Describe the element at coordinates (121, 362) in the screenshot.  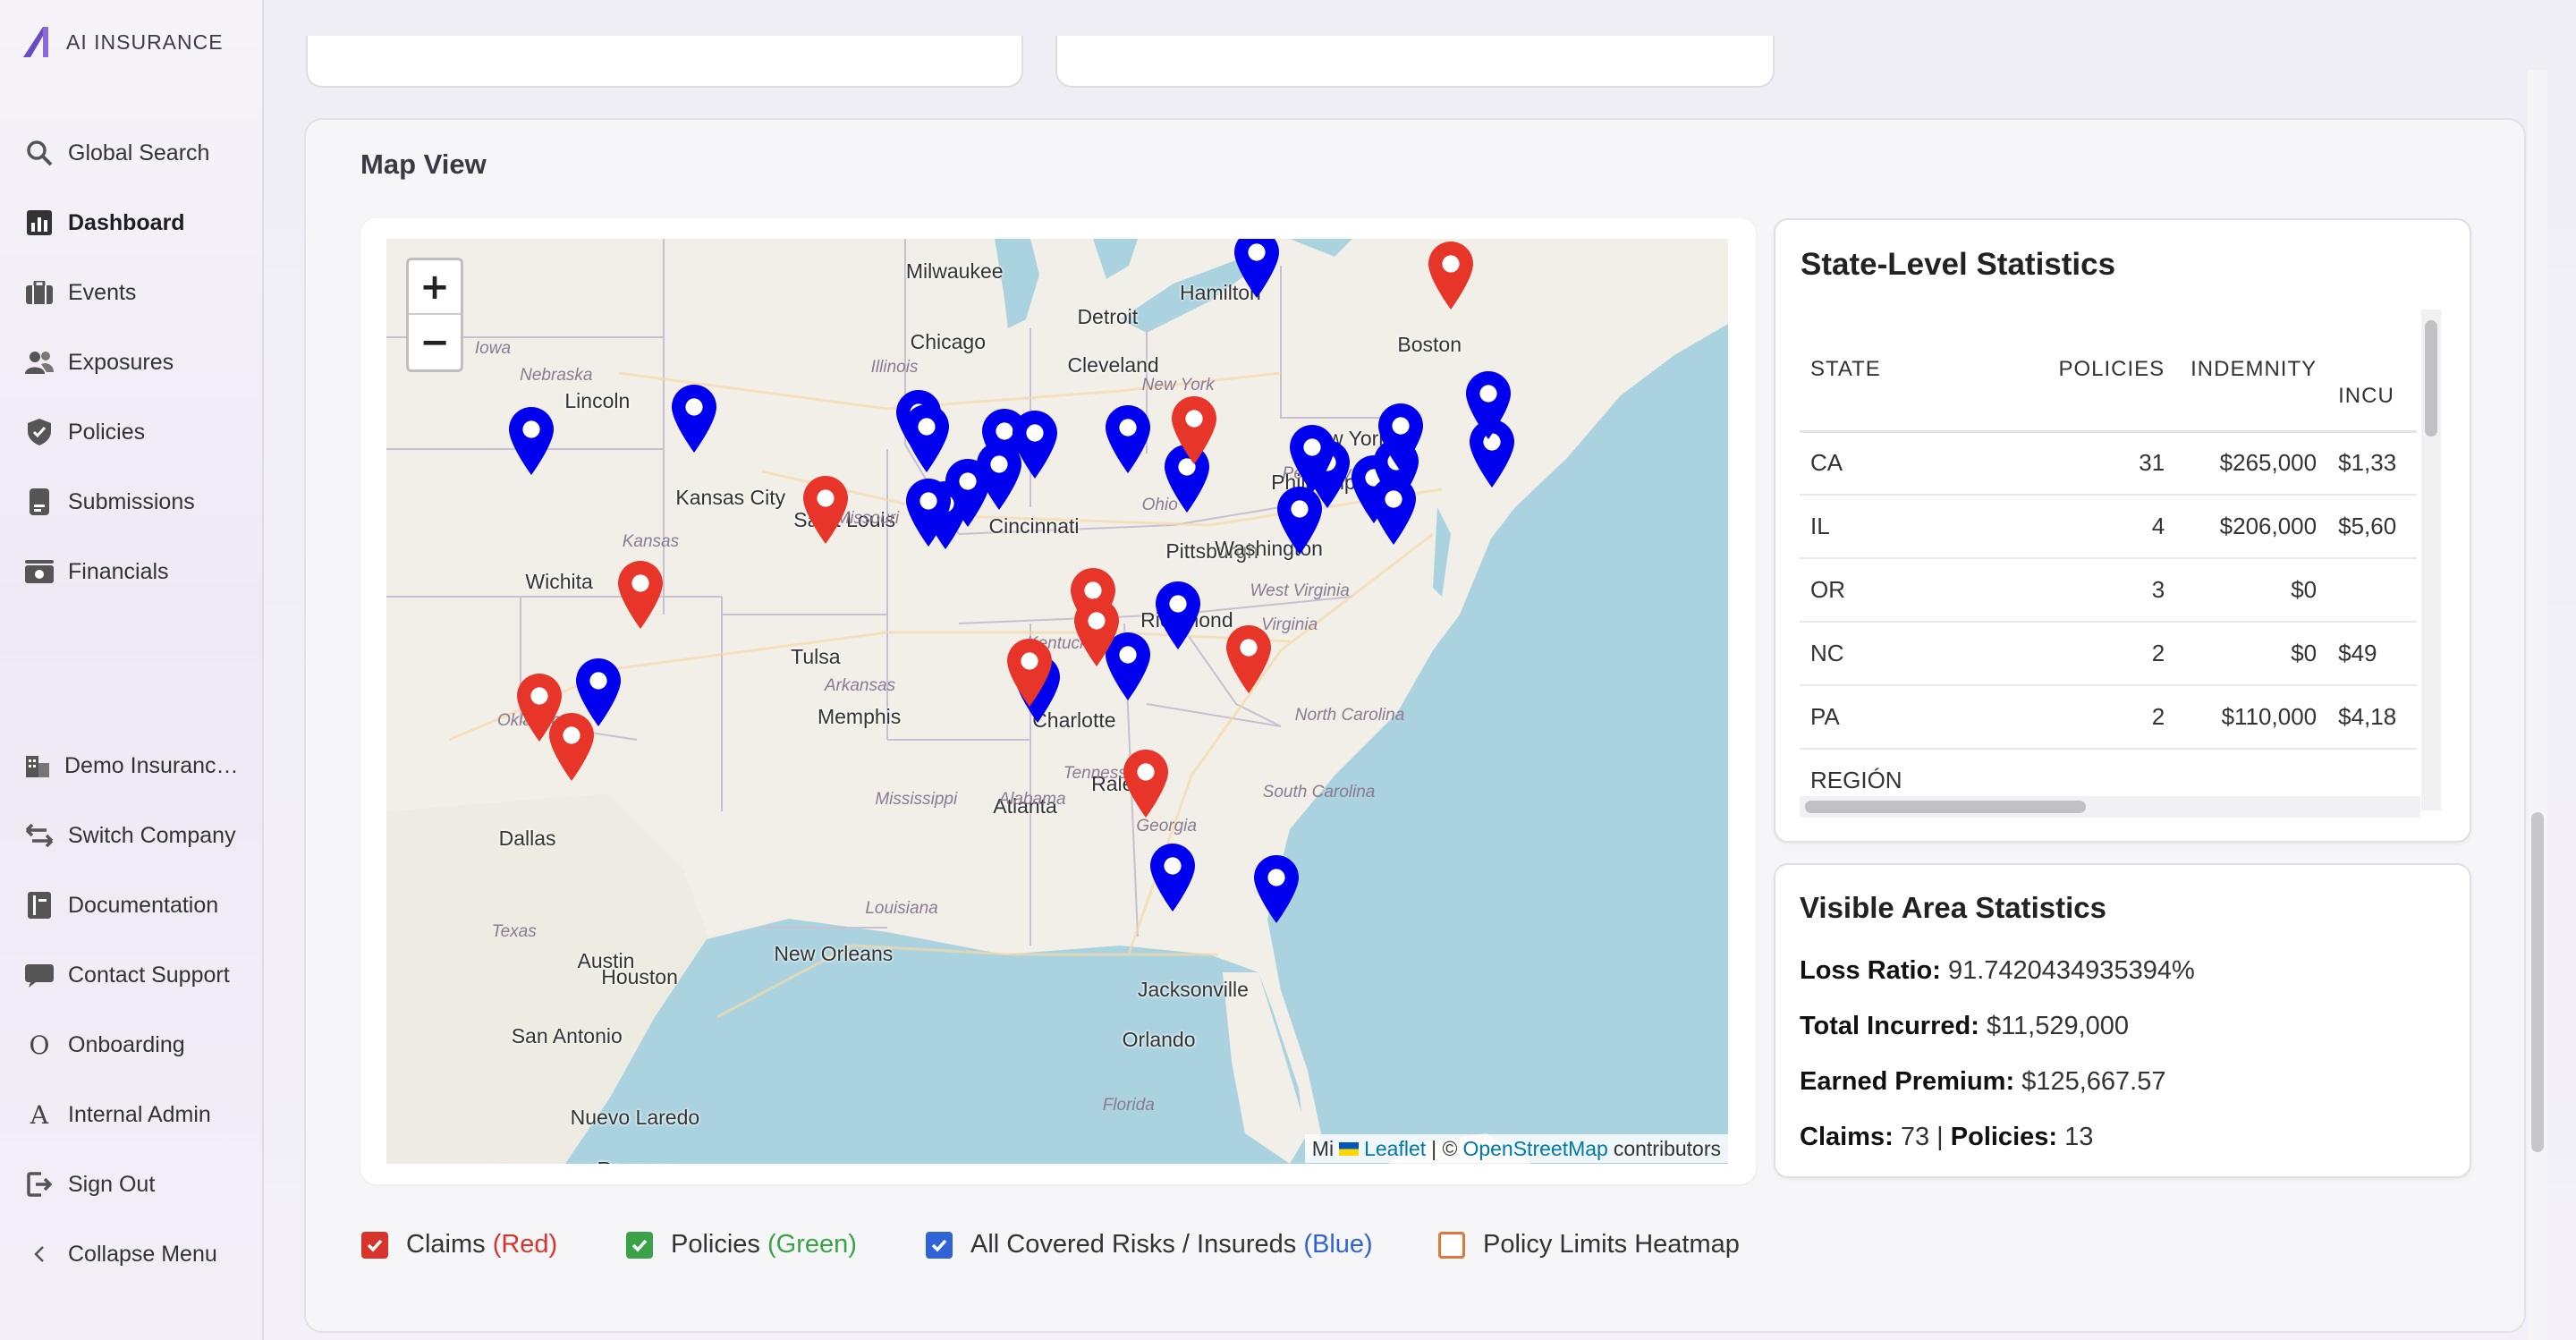
I see `sidebar-item-label: Exposures` at that location.